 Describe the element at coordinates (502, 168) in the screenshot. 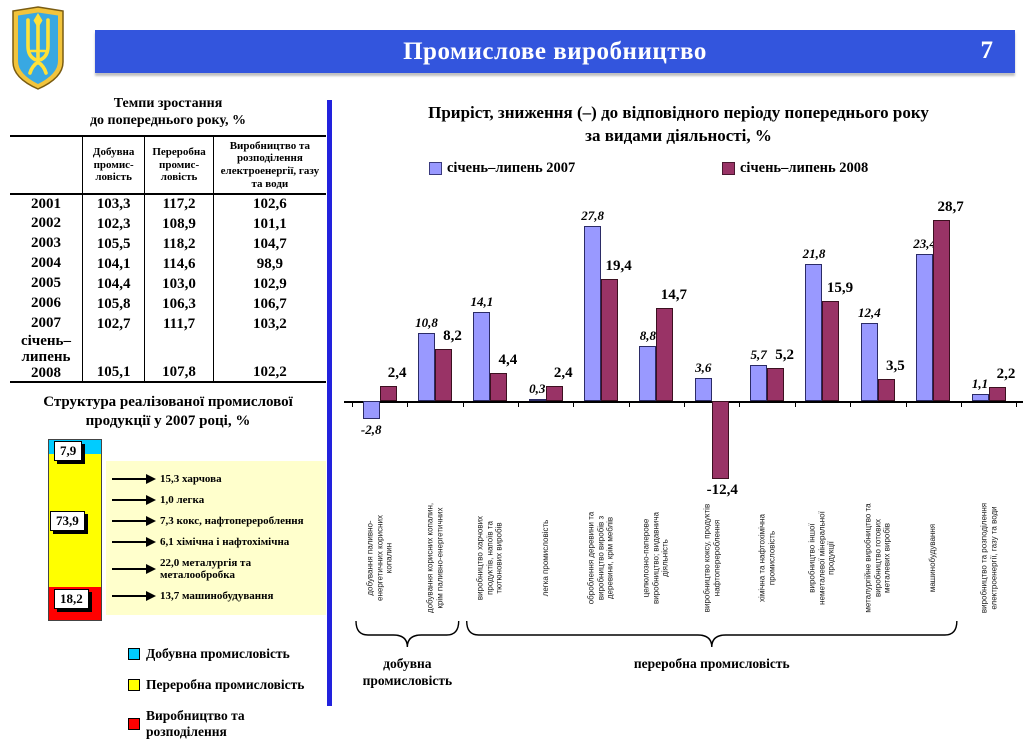

I see `chart-legend-item-2007: січень–липень 2007` at that location.